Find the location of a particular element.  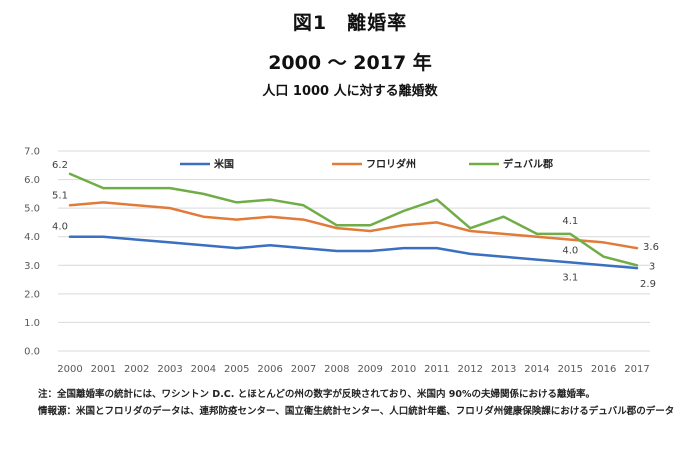

chart-caption: 人口 1000 人に対する離婚数 is located at coordinates (350, 91).